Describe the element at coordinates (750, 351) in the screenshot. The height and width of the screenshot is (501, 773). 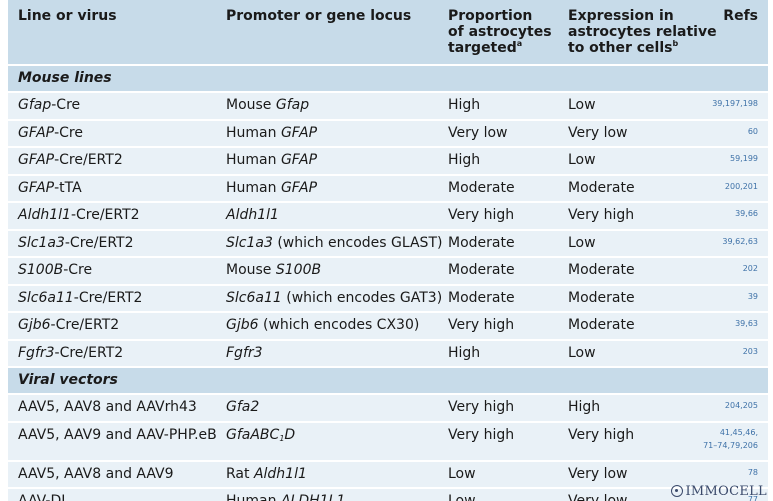
I see `cell-refs: 203` at that location.